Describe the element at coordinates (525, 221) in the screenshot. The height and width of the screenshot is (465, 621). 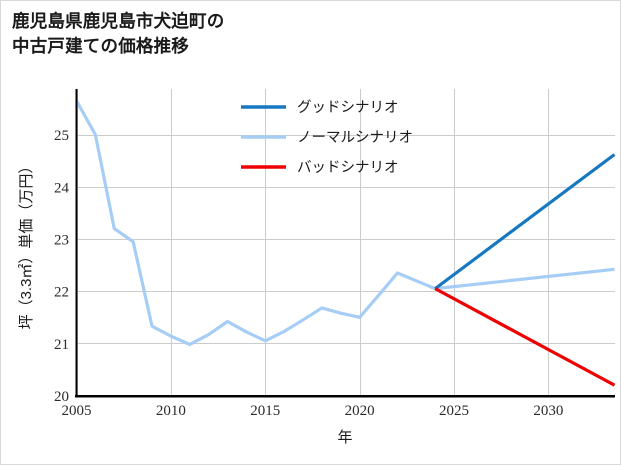
I see `series-line-good` at that location.